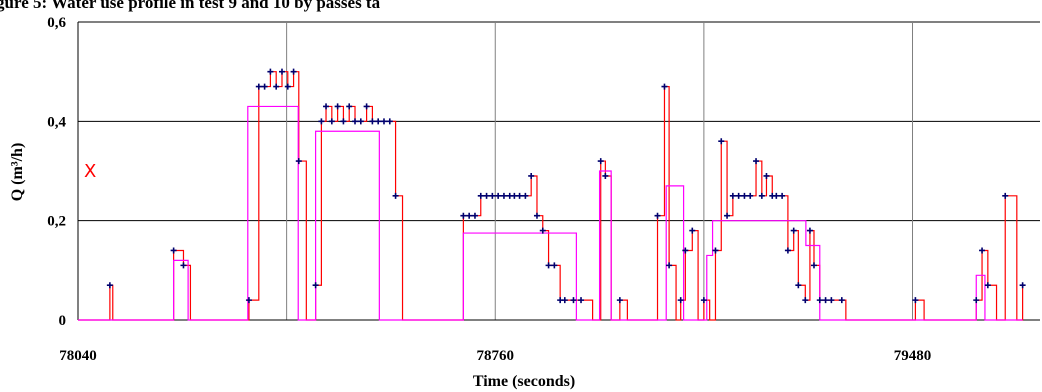  I want to click on y-axis-label: Q (m³/h), so click(17, 172).